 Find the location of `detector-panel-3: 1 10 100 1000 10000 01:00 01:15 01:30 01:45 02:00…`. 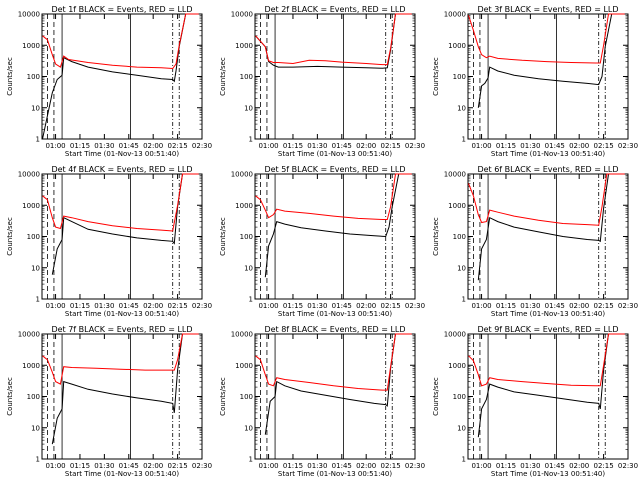

detector-panel-3: 1 10 100 1000 10000 01:00 01:15 01:30 01:45 02:00… is located at coordinates (535, 81).